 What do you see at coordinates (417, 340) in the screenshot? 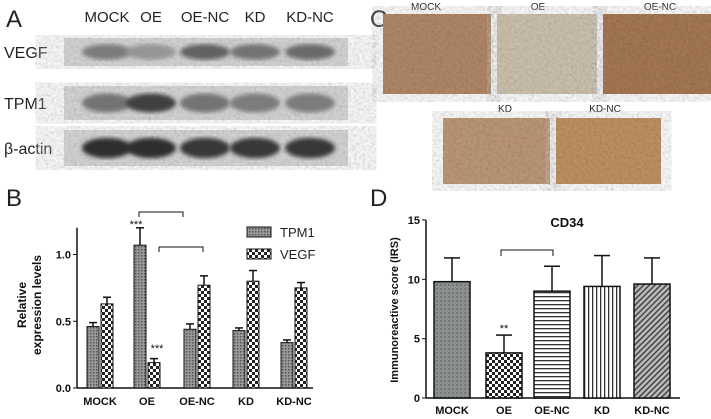
I see `y-tick-label: 5` at bounding box center [417, 340].